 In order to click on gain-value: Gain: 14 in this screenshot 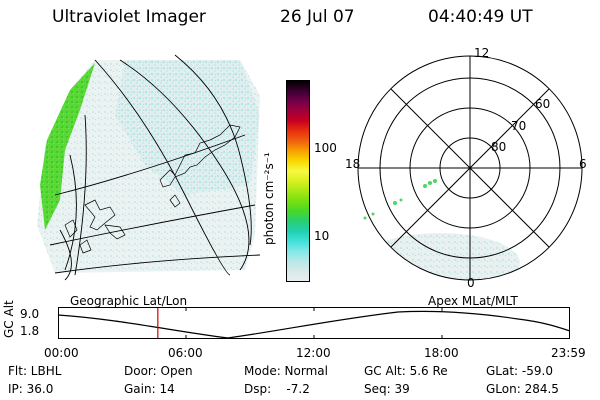, I will do `click(149, 389)`.